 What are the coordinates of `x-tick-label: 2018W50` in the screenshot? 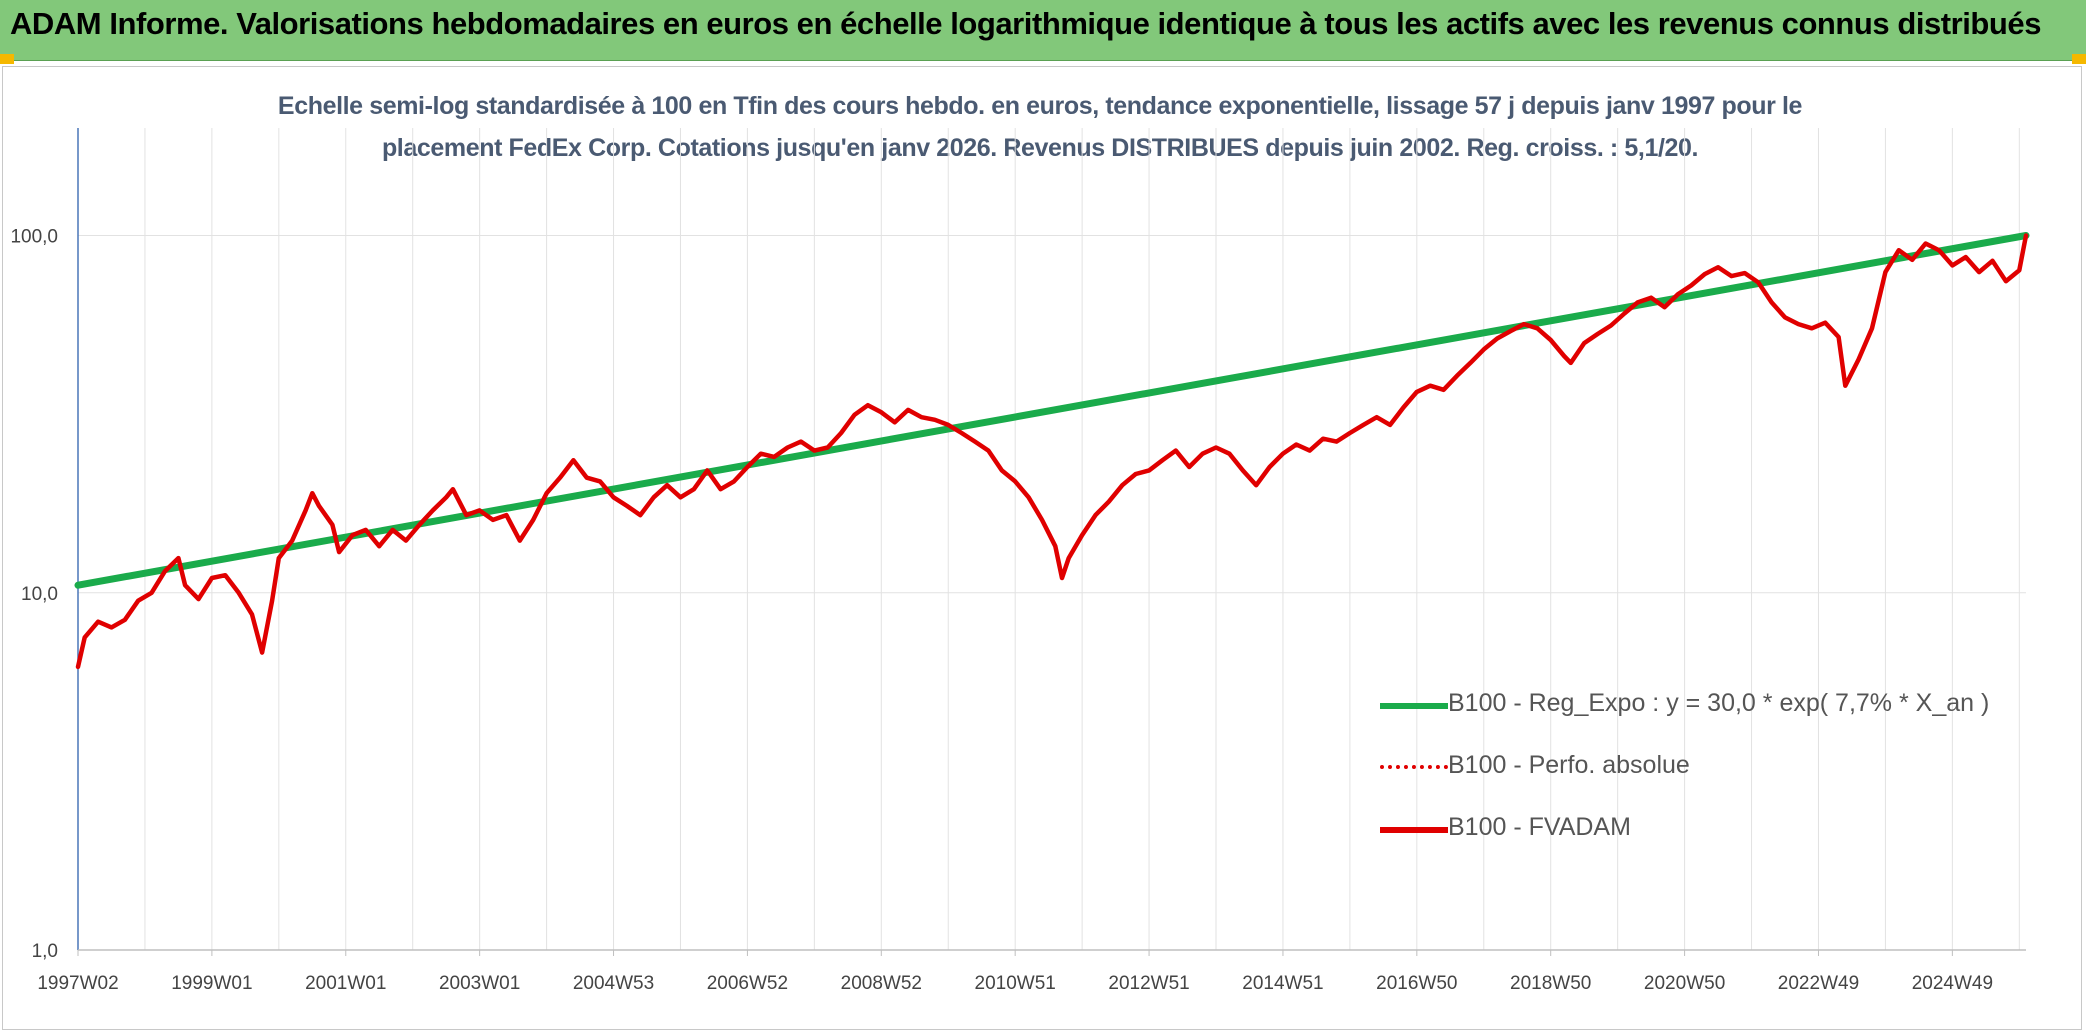 It's located at (1550, 983).